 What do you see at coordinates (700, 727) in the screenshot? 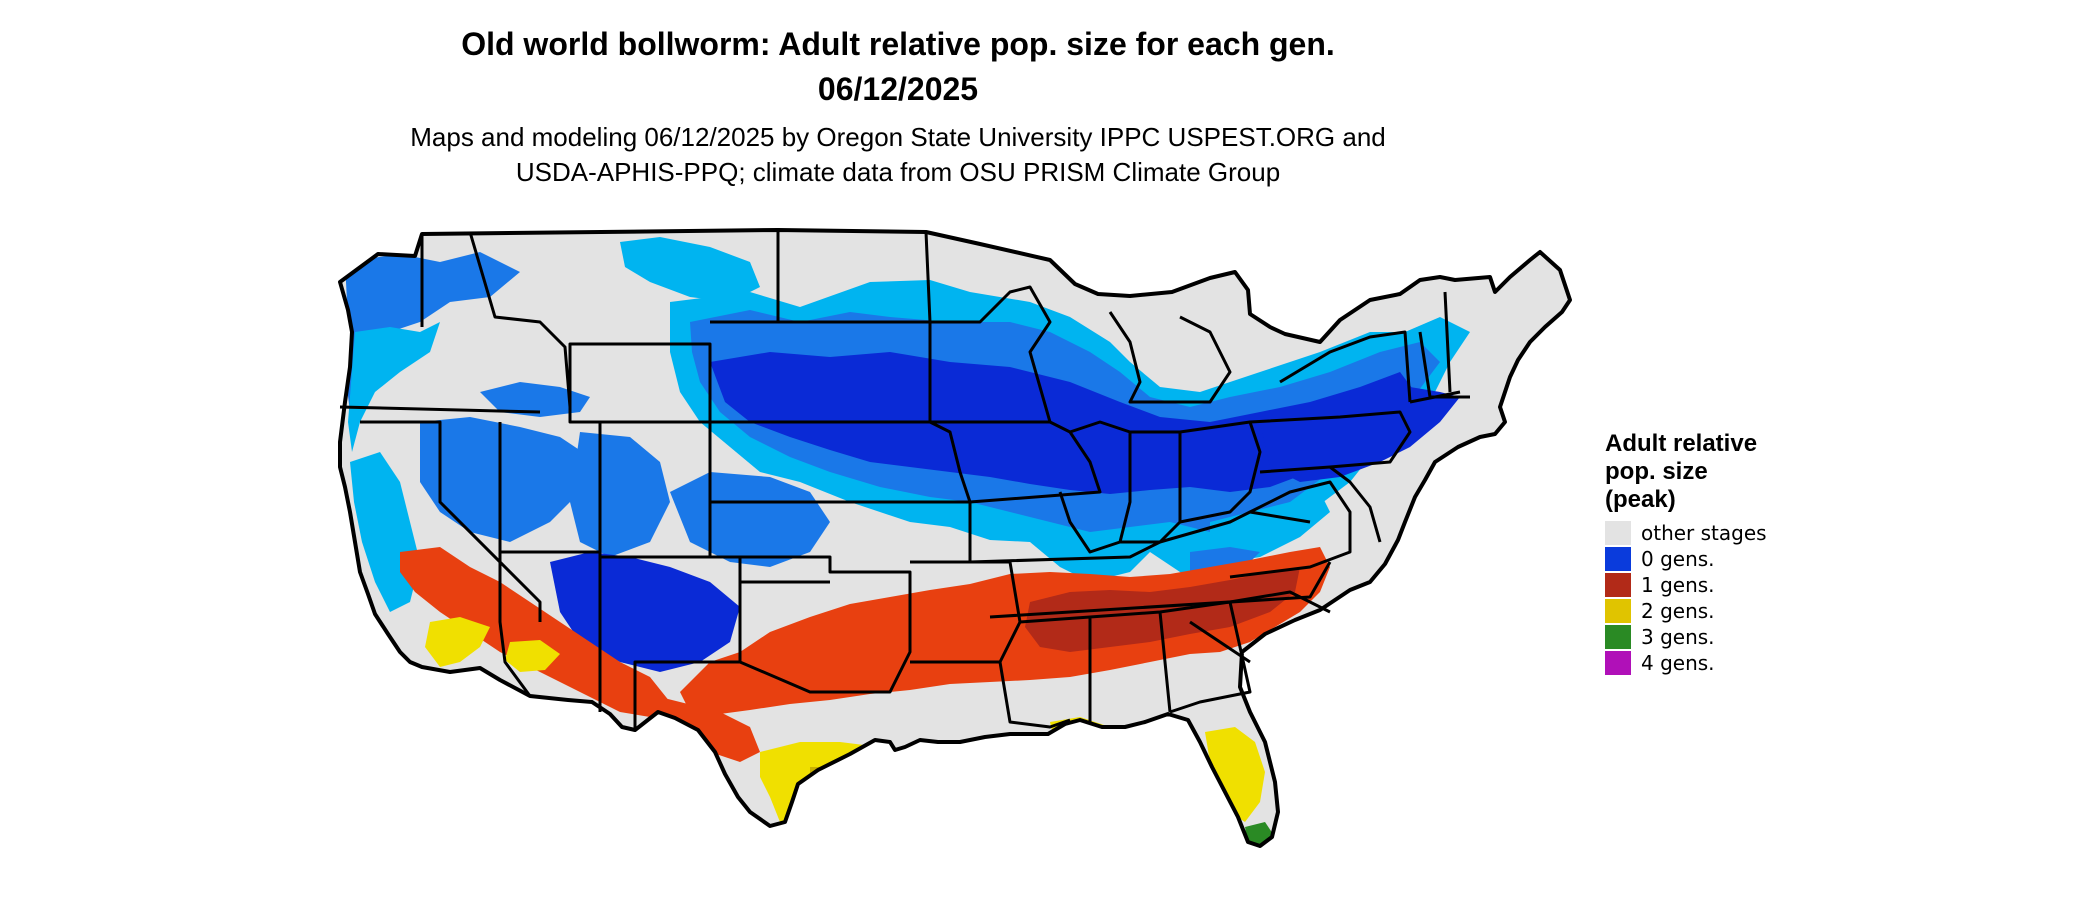
I see `red-zone-texas-west` at bounding box center [700, 727].